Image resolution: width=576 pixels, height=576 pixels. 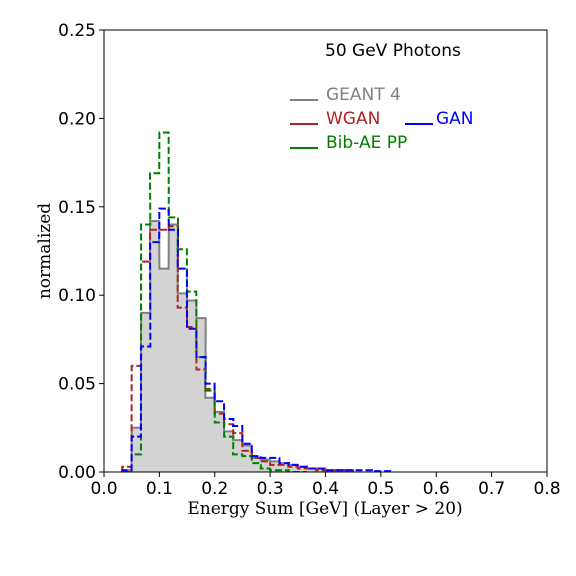 I want to click on y-tick-label: 0.10, so click(x=77, y=296).